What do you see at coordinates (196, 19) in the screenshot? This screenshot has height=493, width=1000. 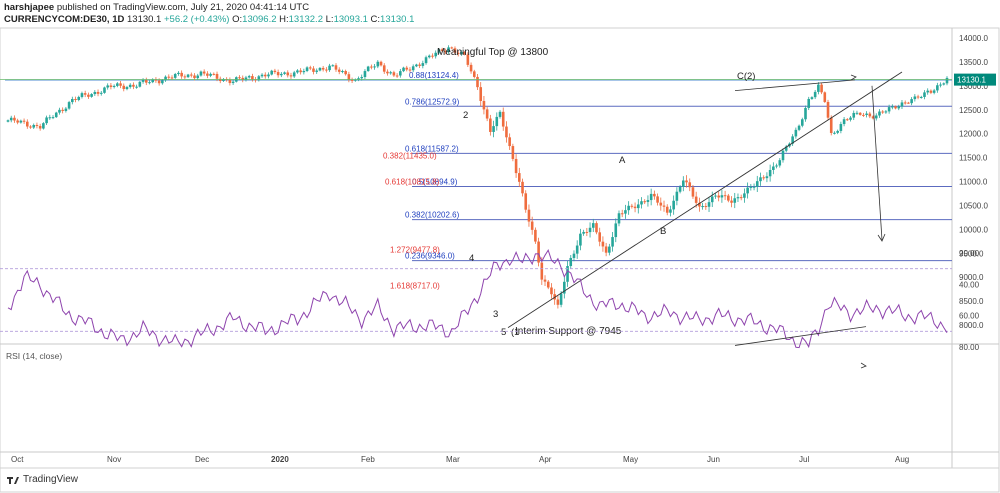 I see `price-change: +56.2 (+0.43%)` at bounding box center [196, 19].